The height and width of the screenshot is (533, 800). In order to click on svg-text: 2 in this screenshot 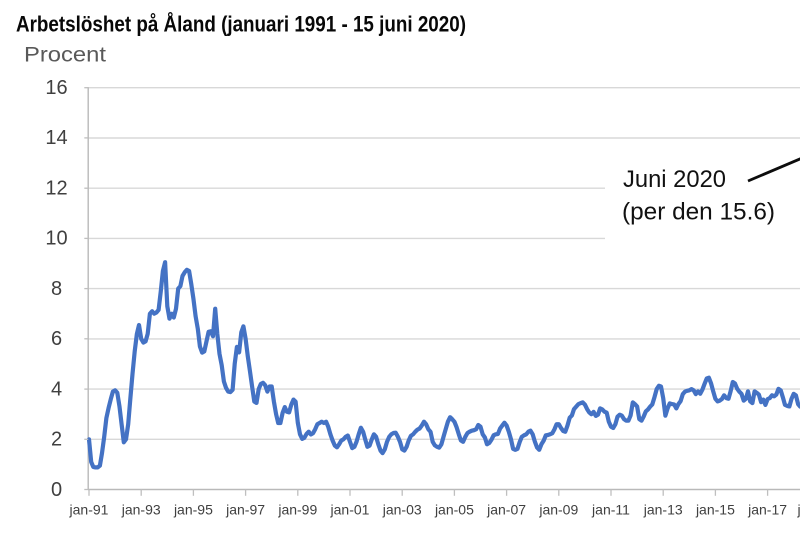, I will do `click(56, 440)`.